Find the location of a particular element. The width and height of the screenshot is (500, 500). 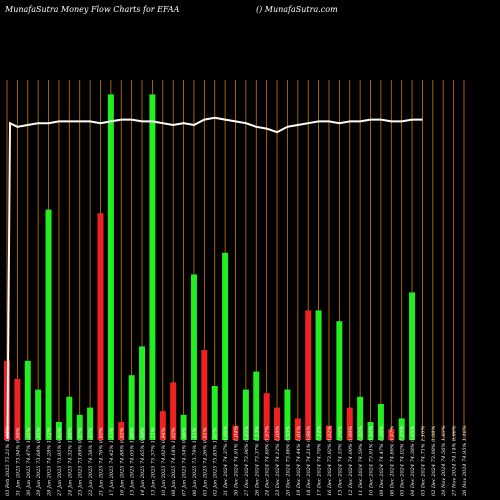

x-tick-label: 26 Dec 2024 73.37% 1.13% is located at coordinates (257, 461).